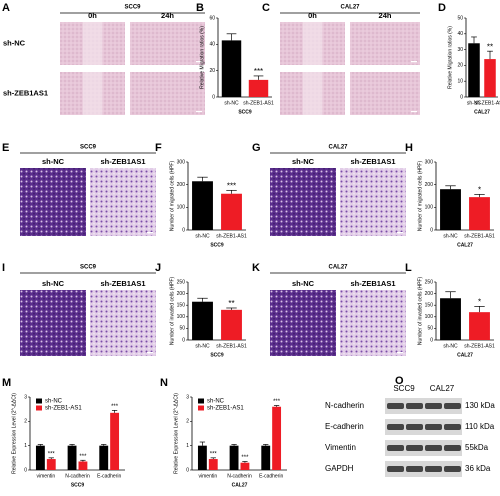 Image resolution: width=500 pixels, height=496 pixels. I want to click on y-tick-label: 40, so click(212, 45).